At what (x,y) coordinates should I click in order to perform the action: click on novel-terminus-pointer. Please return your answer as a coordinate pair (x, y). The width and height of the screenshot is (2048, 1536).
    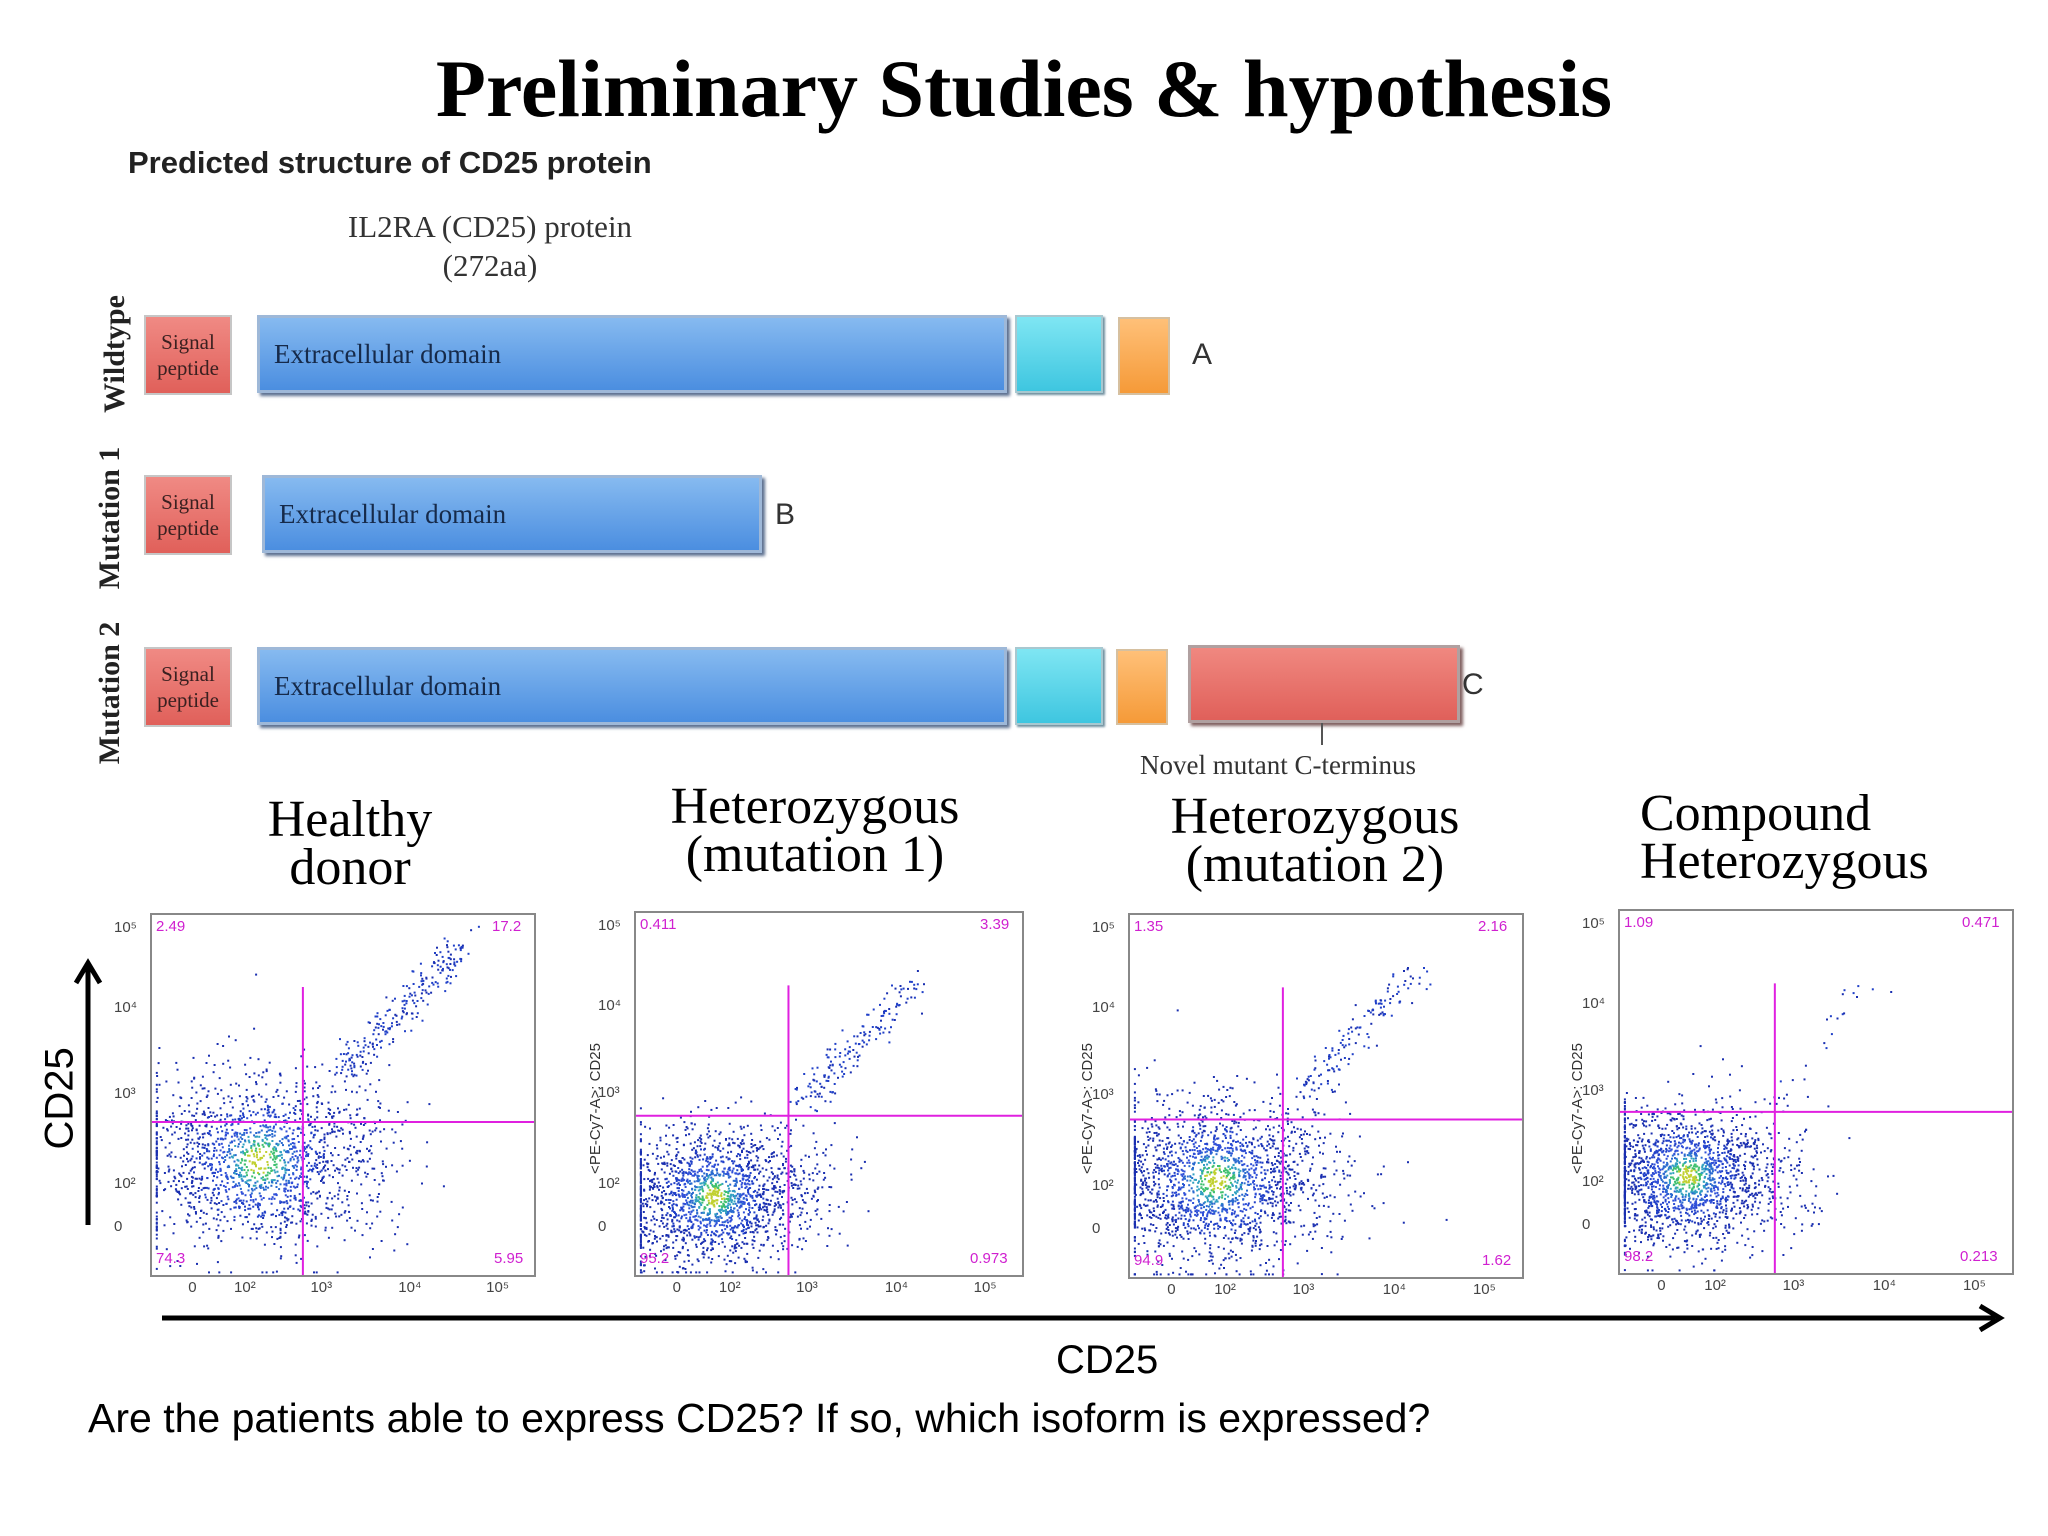
    Looking at the image, I should click on (1322, 734).